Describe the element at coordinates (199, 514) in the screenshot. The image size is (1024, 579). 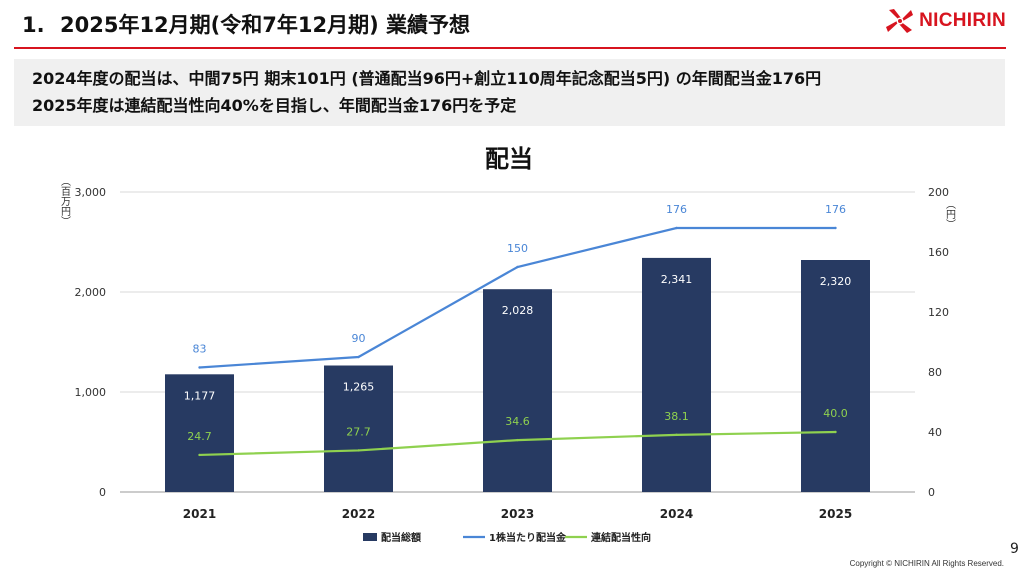
I see `x-tick-label: 2021` at that location.